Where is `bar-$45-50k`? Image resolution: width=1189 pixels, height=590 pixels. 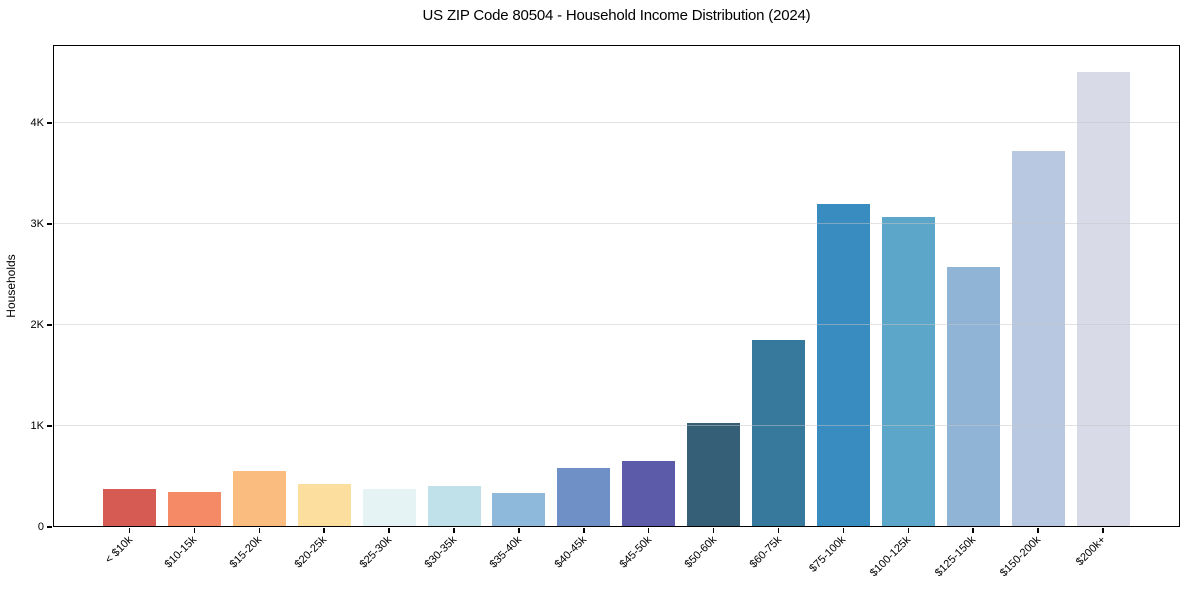 bar-$45-50k is located at coordinates (649, 493).